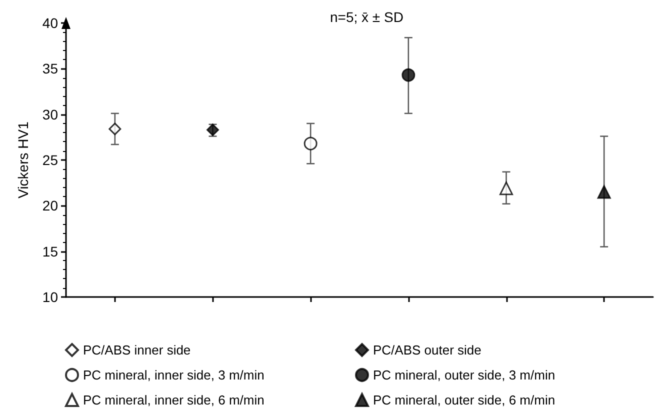 Image resolution: width=661 pixels, height=414 pixels. What do you see at coordinates (50, 68) in the screenshot?
I see `y-tick-label: 35` at bounding box center [50, 68].